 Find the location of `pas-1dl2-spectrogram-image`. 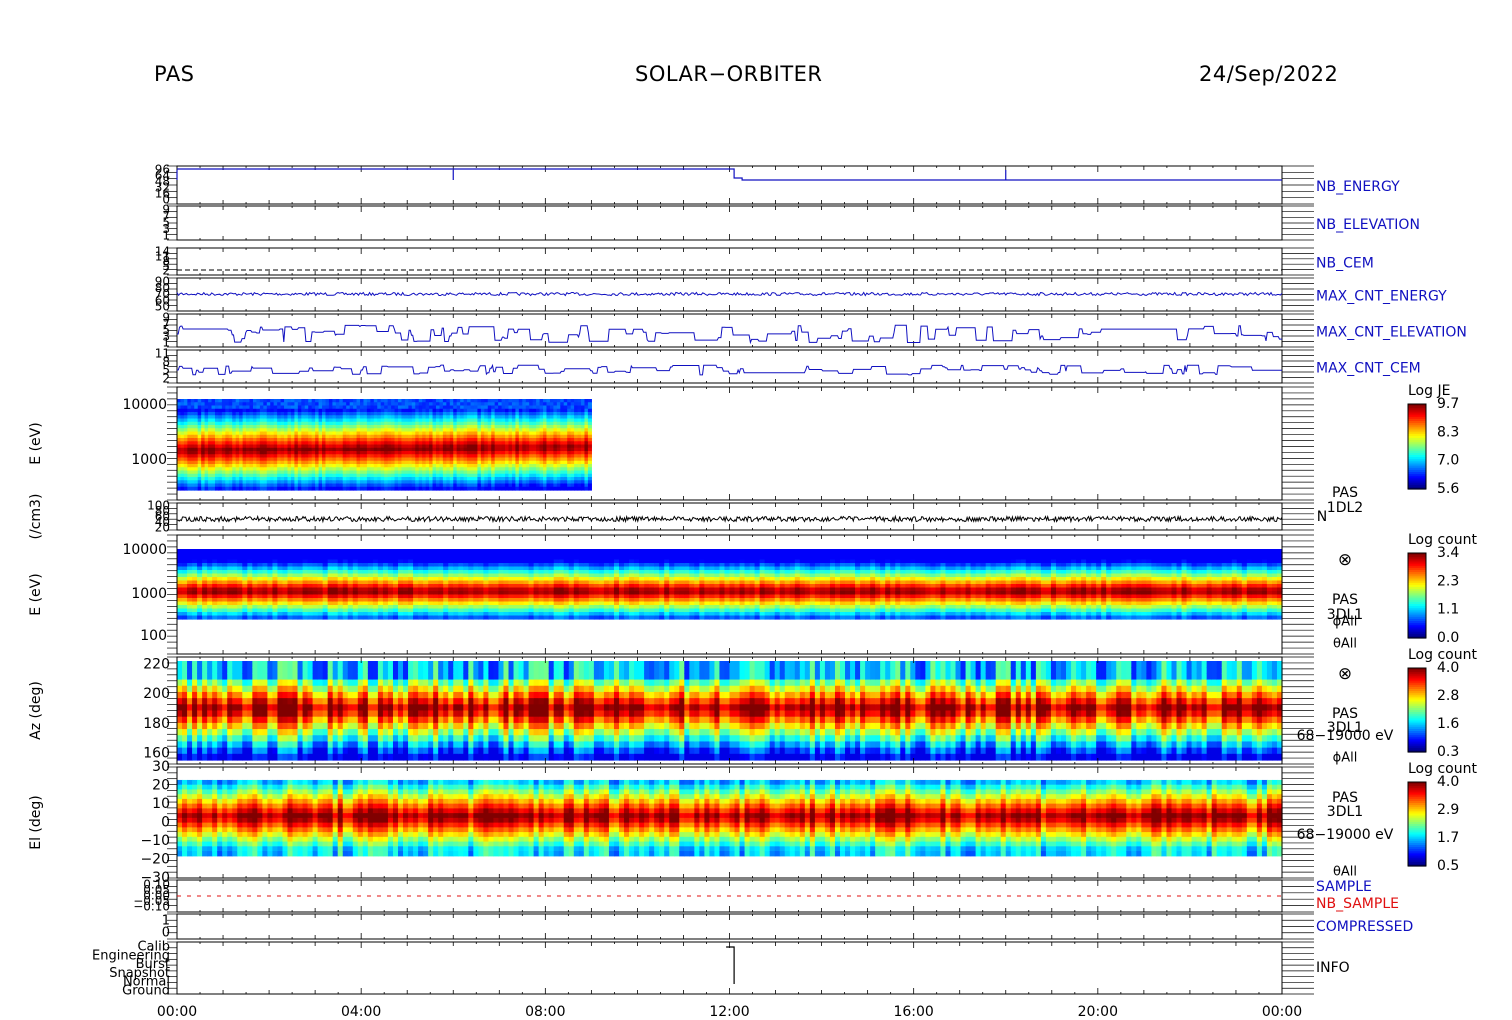

pas-1dl2-spectrogram-image is located at coordinates (384, 445).